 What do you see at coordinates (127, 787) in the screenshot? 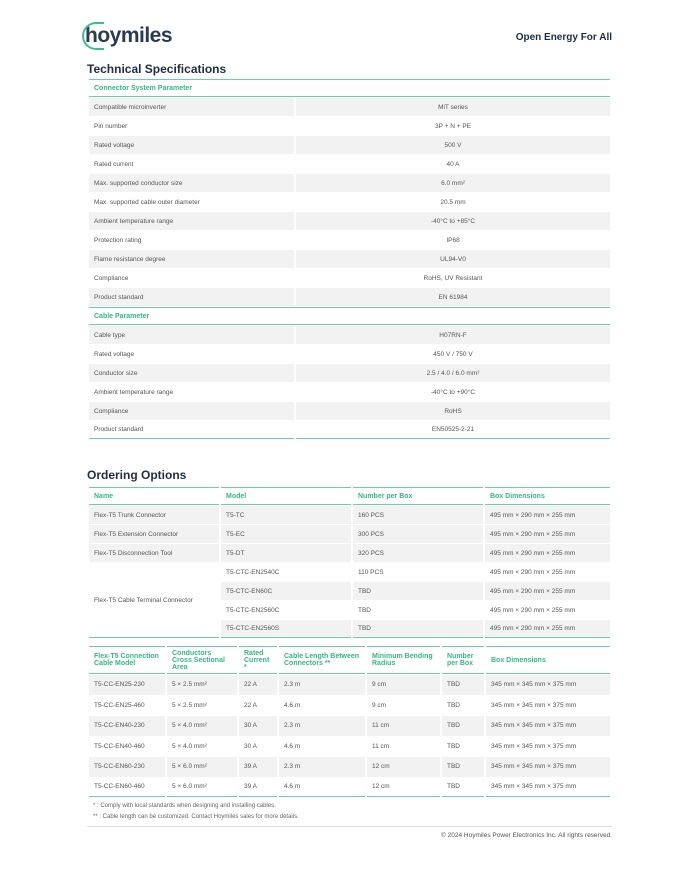
I see `table-cell: T5-CC-EN60-460` at bounding box center [127, 787].